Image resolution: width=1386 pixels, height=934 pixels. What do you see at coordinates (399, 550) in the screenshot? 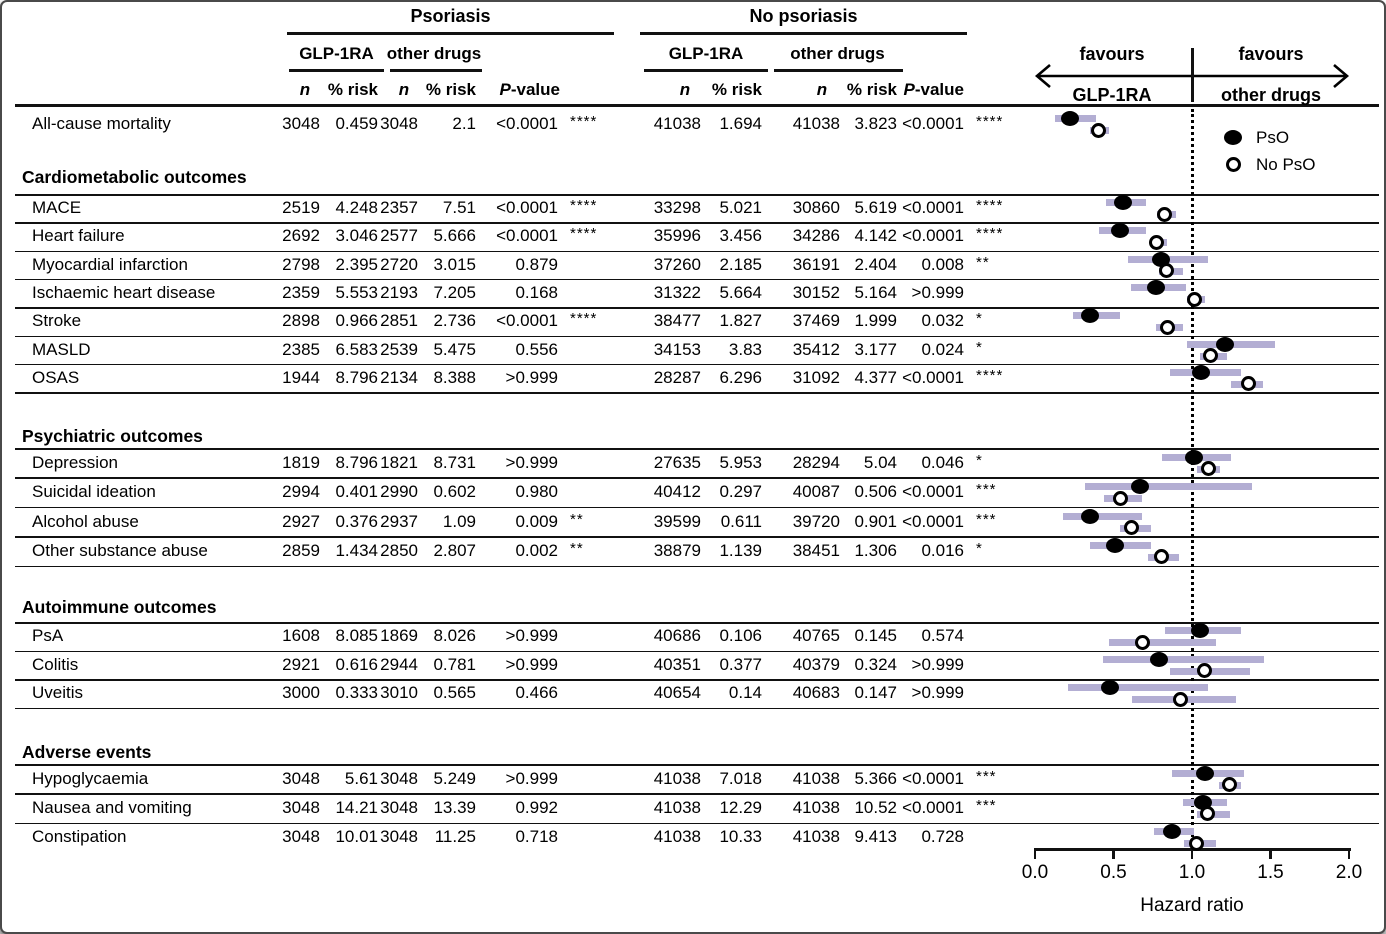
I see `cell-pso-other-n: 2850` at bounding box center [399, 550].